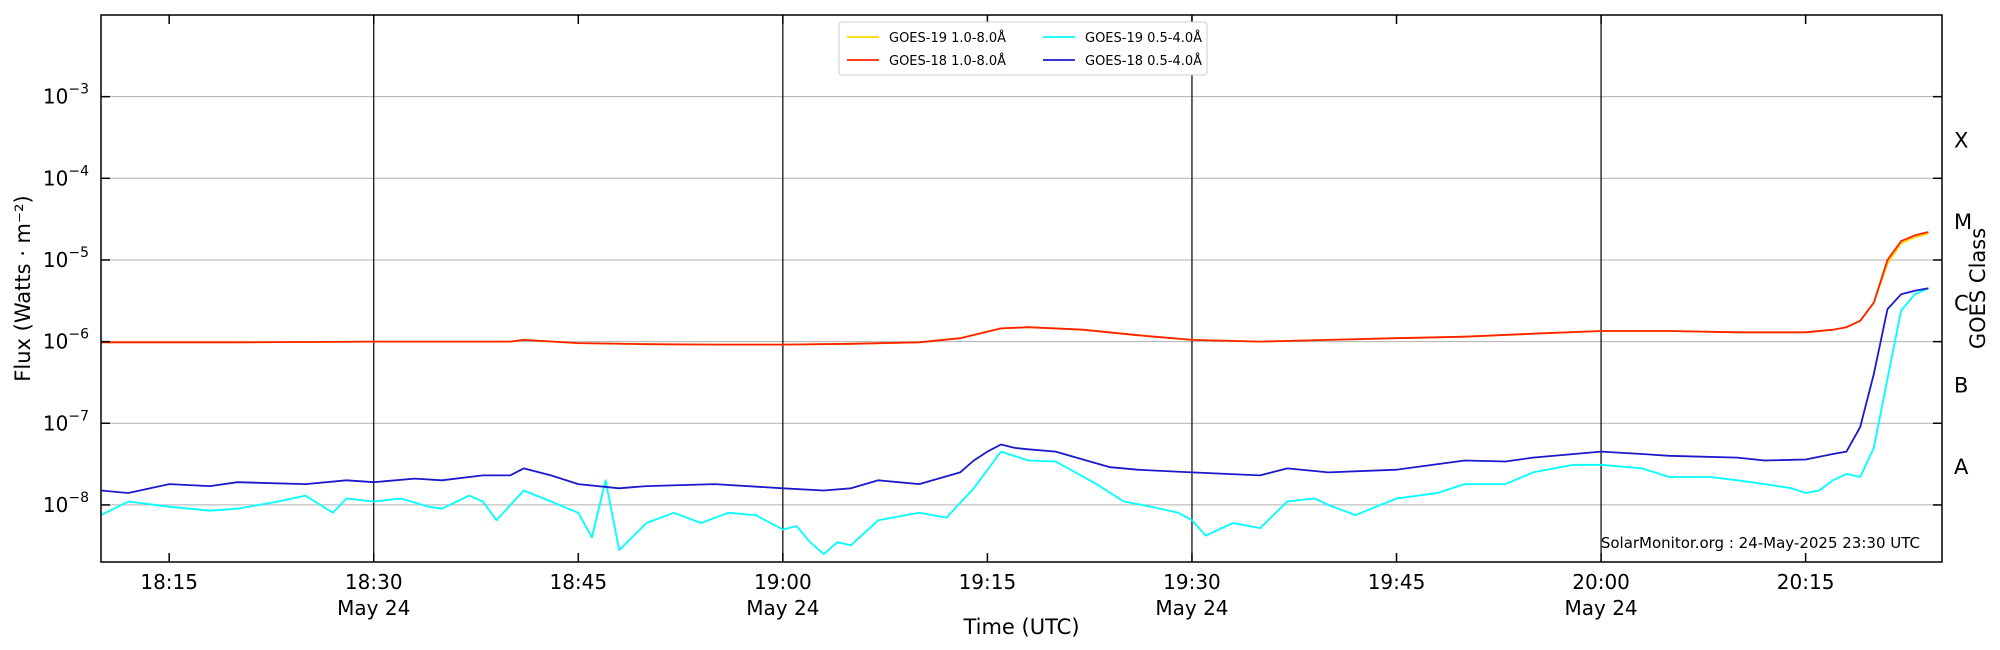  Describe the element at coordinates (66, 176) in the screenshot. I see `y-tick-label: 10⁻⁴` at that location.